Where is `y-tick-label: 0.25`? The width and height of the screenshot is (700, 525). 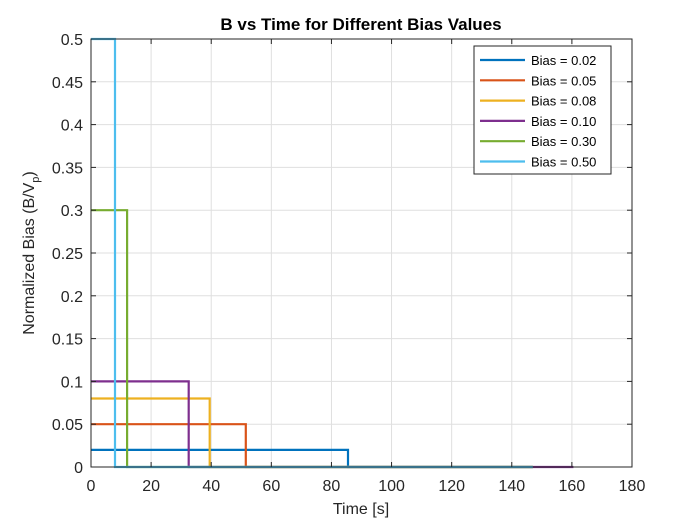 y-tick-label: 0.25 is located at coordinates (67, 254).